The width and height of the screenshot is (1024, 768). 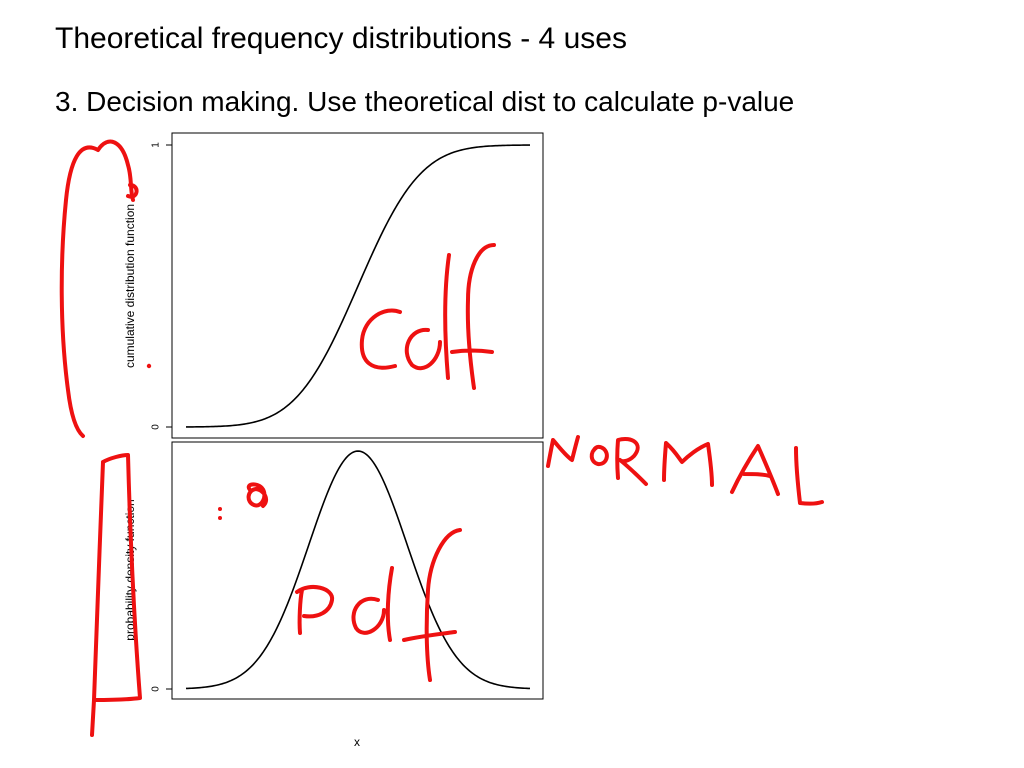 I want to click on pdf-plot-frame, so click(x=357, y=570).